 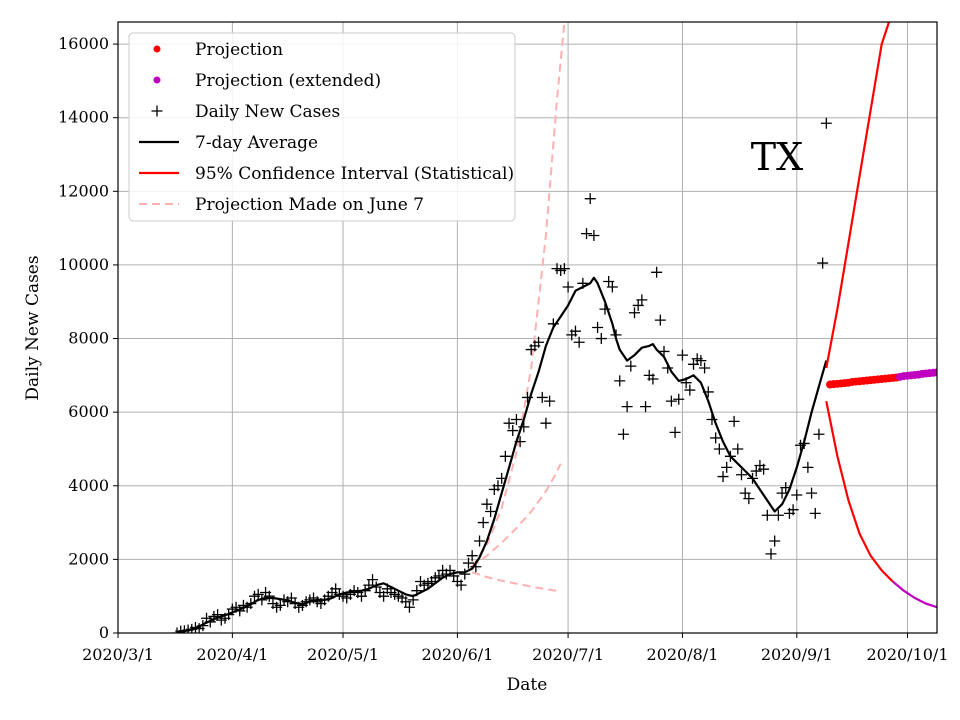 What do you see at coordinates (239, 50) in the screenshot?
I see `legend-label: Projection` at bounding box center [239, 50].